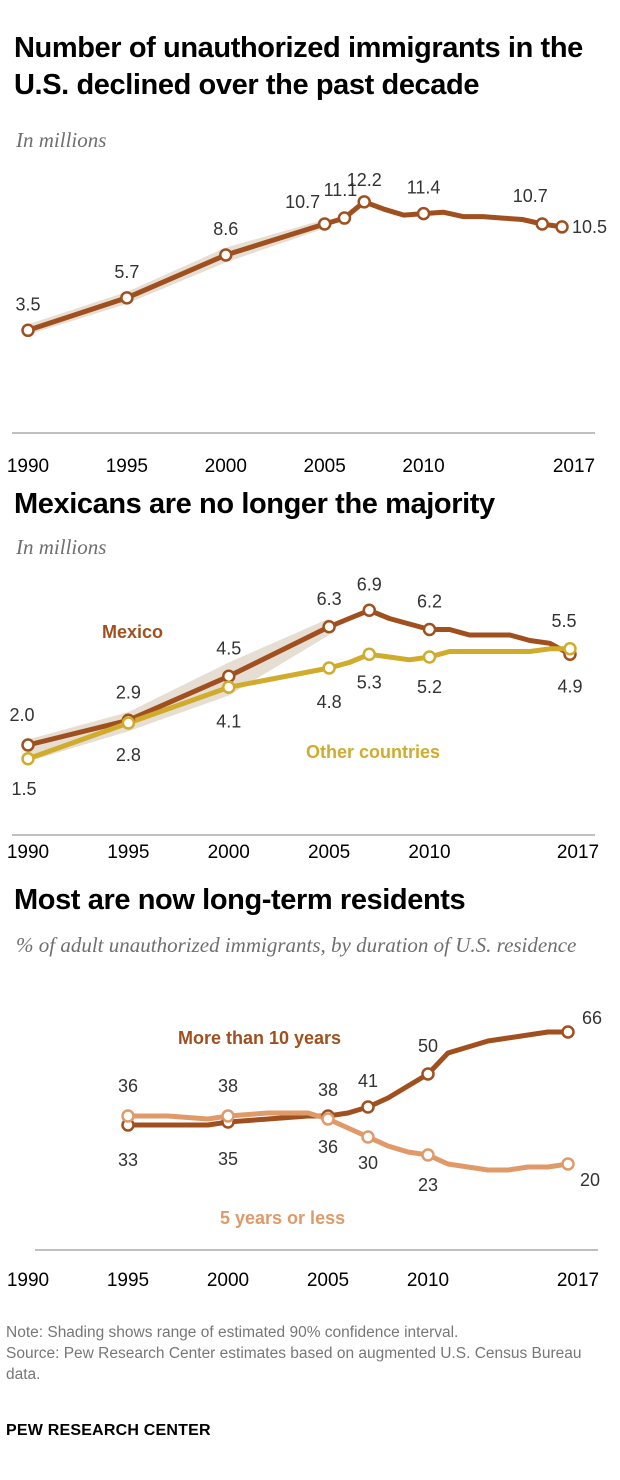  Describe the element at coordinates (240, 900) in the screenshot. I see `chart3-title: Most are now long-term residents` at that location.